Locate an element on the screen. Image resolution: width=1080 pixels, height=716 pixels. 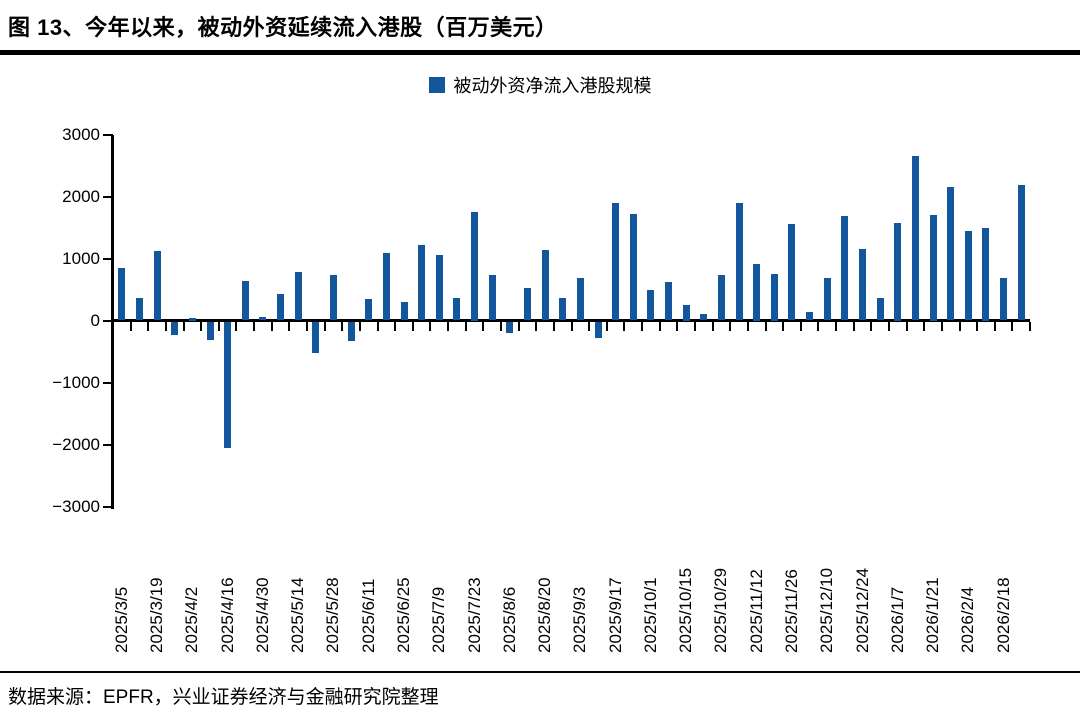
y-tick-label: 3000 is located at coordinates (81, 134).